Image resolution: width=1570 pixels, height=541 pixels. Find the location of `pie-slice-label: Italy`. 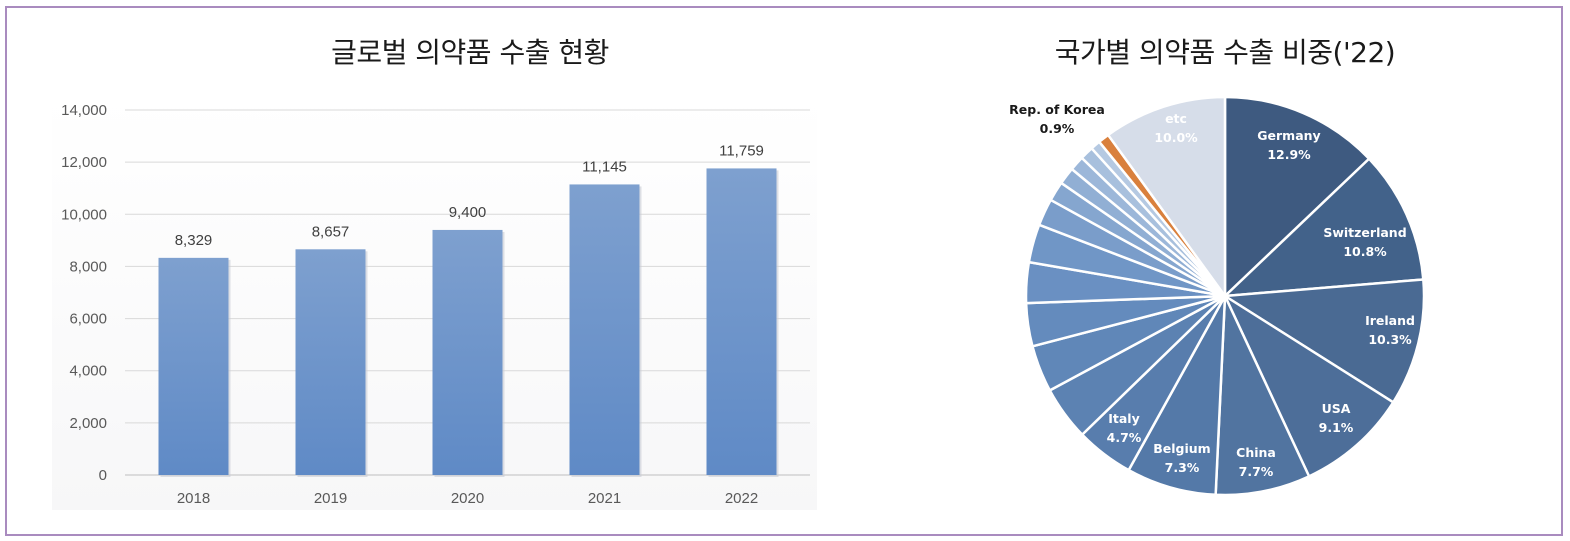

pie-slice-label: Italy is located at coordinates (1124, 418).